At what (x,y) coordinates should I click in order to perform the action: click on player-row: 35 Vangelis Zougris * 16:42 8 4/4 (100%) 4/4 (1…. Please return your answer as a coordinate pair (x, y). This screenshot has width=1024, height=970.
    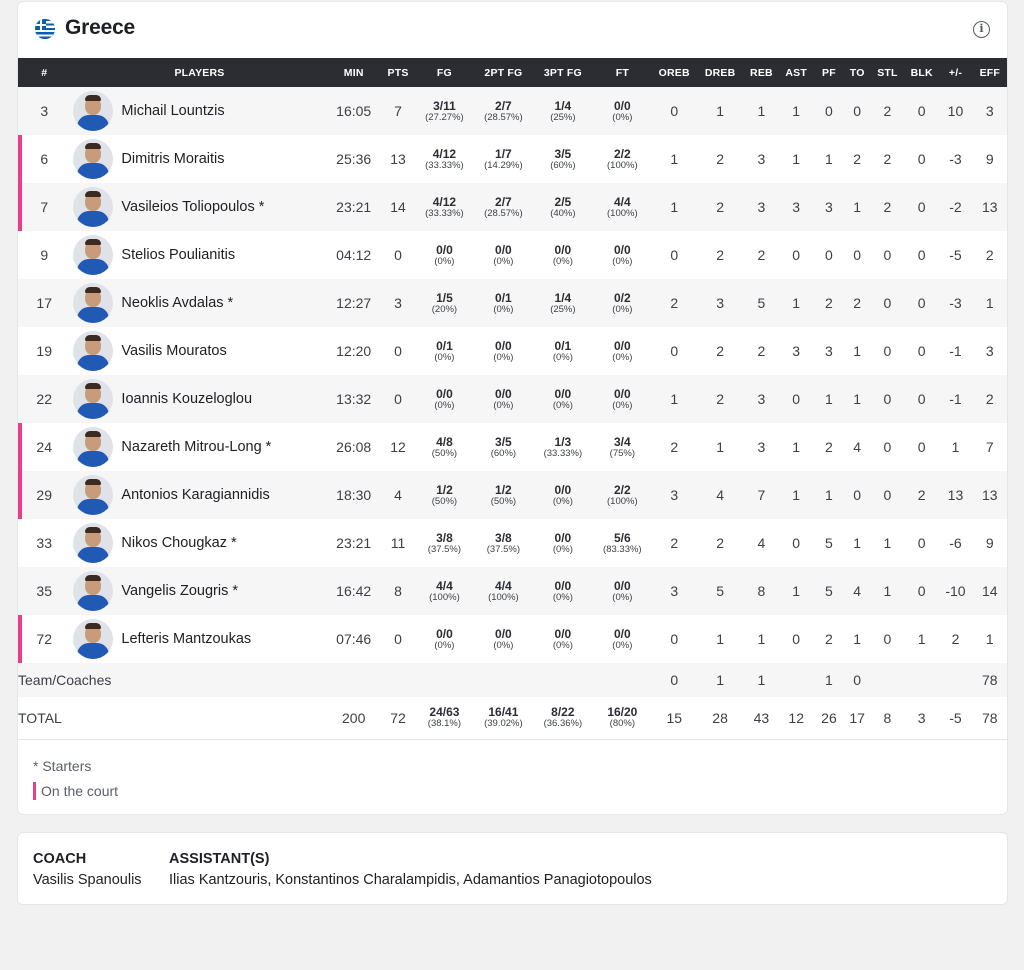
    Looking at the image, I should click on (512, 591).